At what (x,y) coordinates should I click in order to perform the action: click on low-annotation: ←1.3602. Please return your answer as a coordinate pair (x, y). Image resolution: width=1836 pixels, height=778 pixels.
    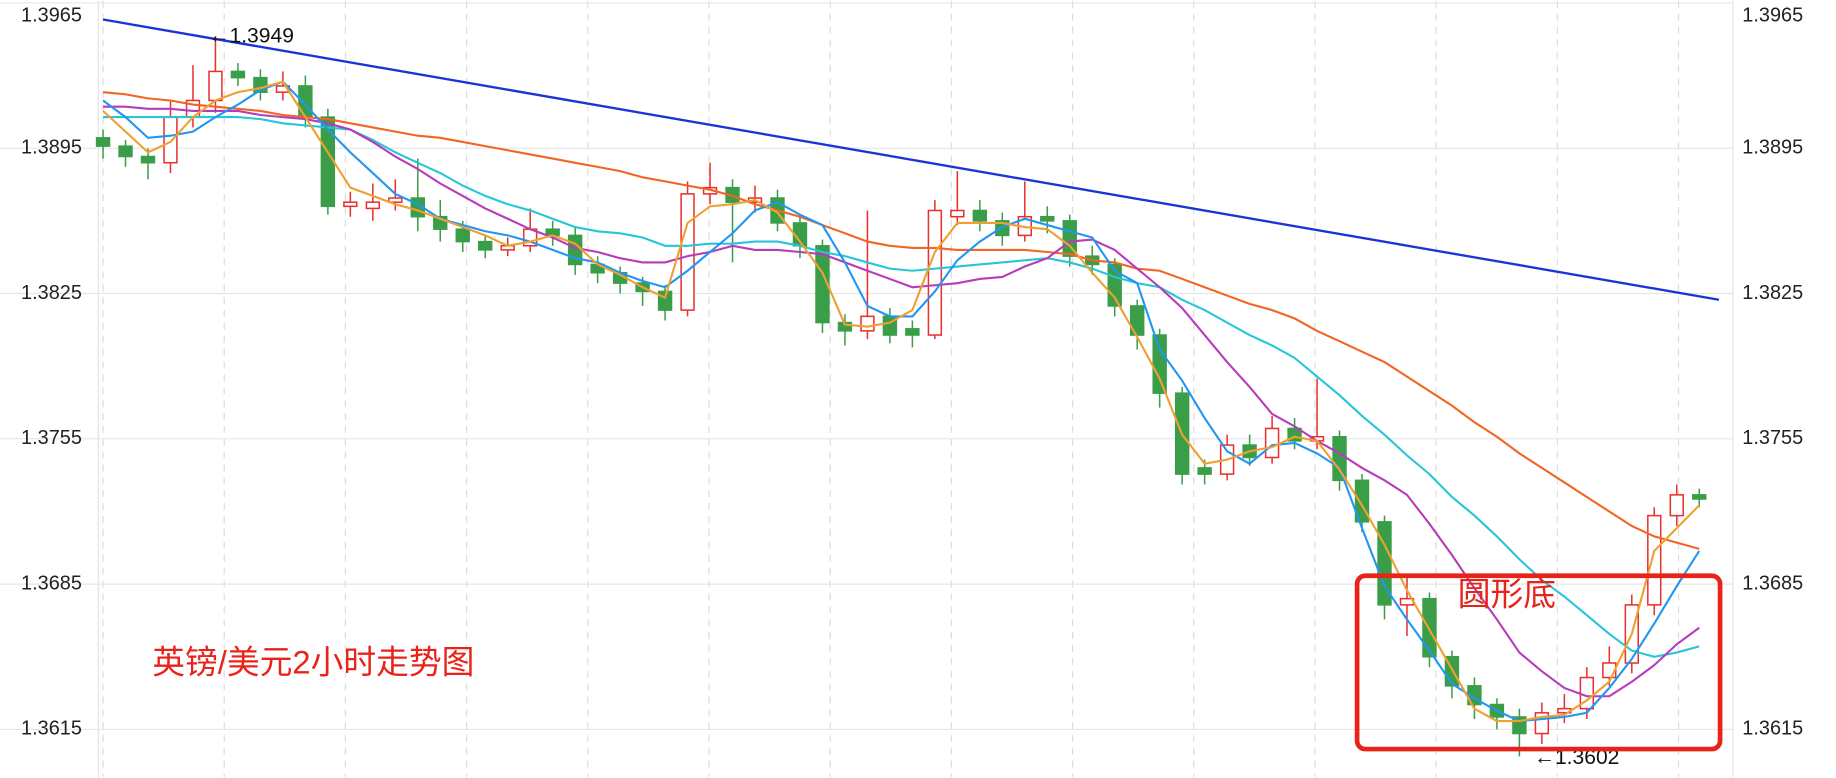
    Looking at the image, I should click on (1576, 757).